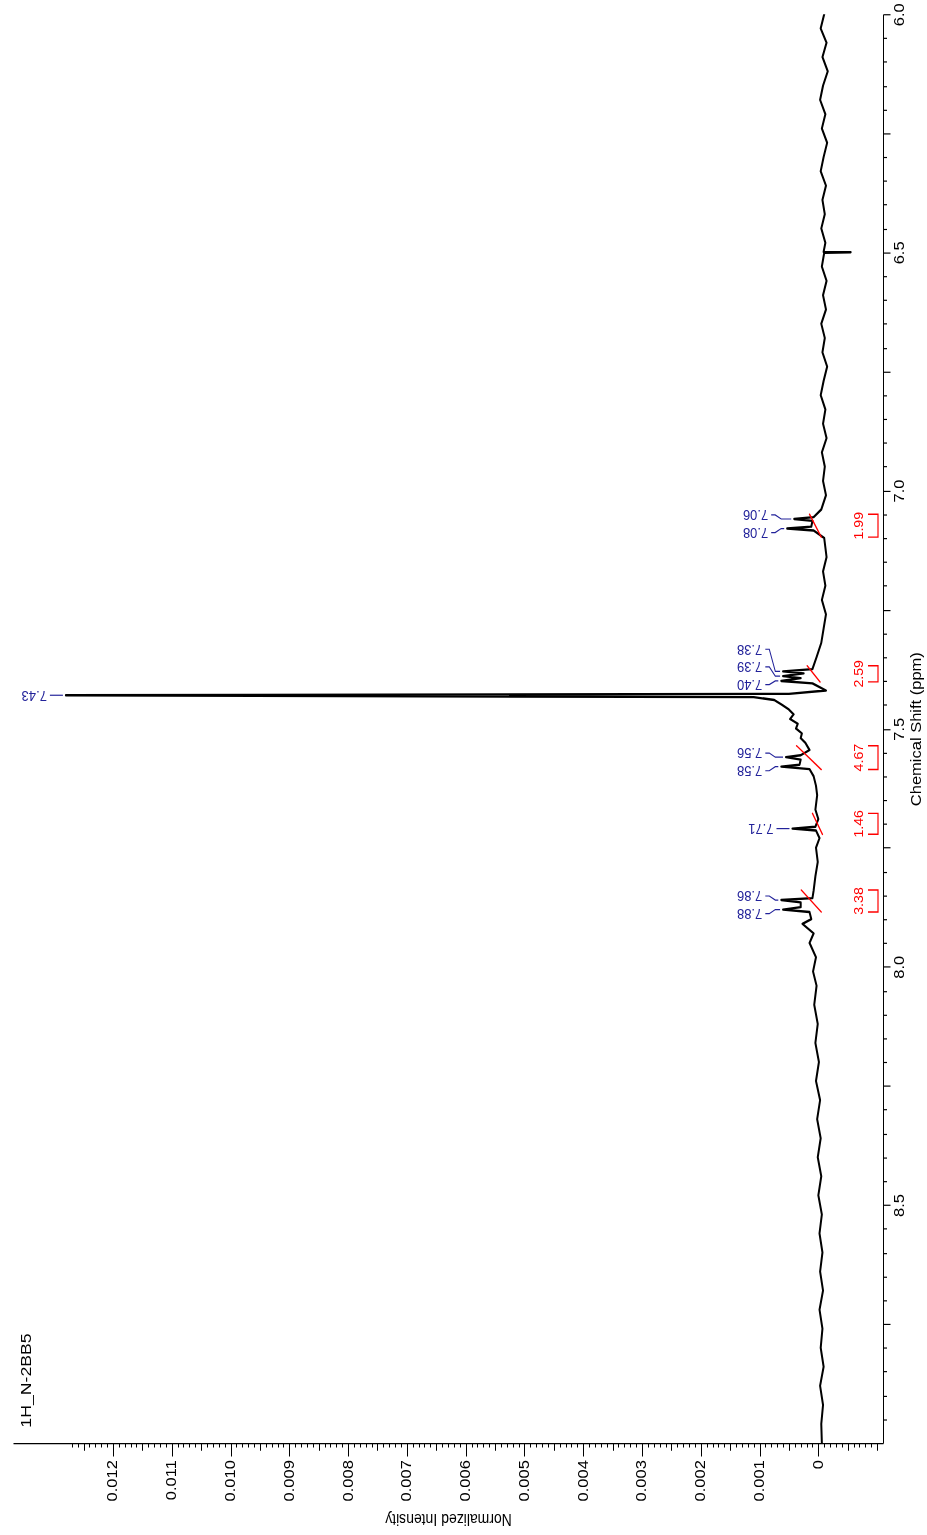 This screenshot has height=1535, width=927. Describe the element at coordinates (859, 674) in the screenshot. I see `annotation: 2.59` at that location.